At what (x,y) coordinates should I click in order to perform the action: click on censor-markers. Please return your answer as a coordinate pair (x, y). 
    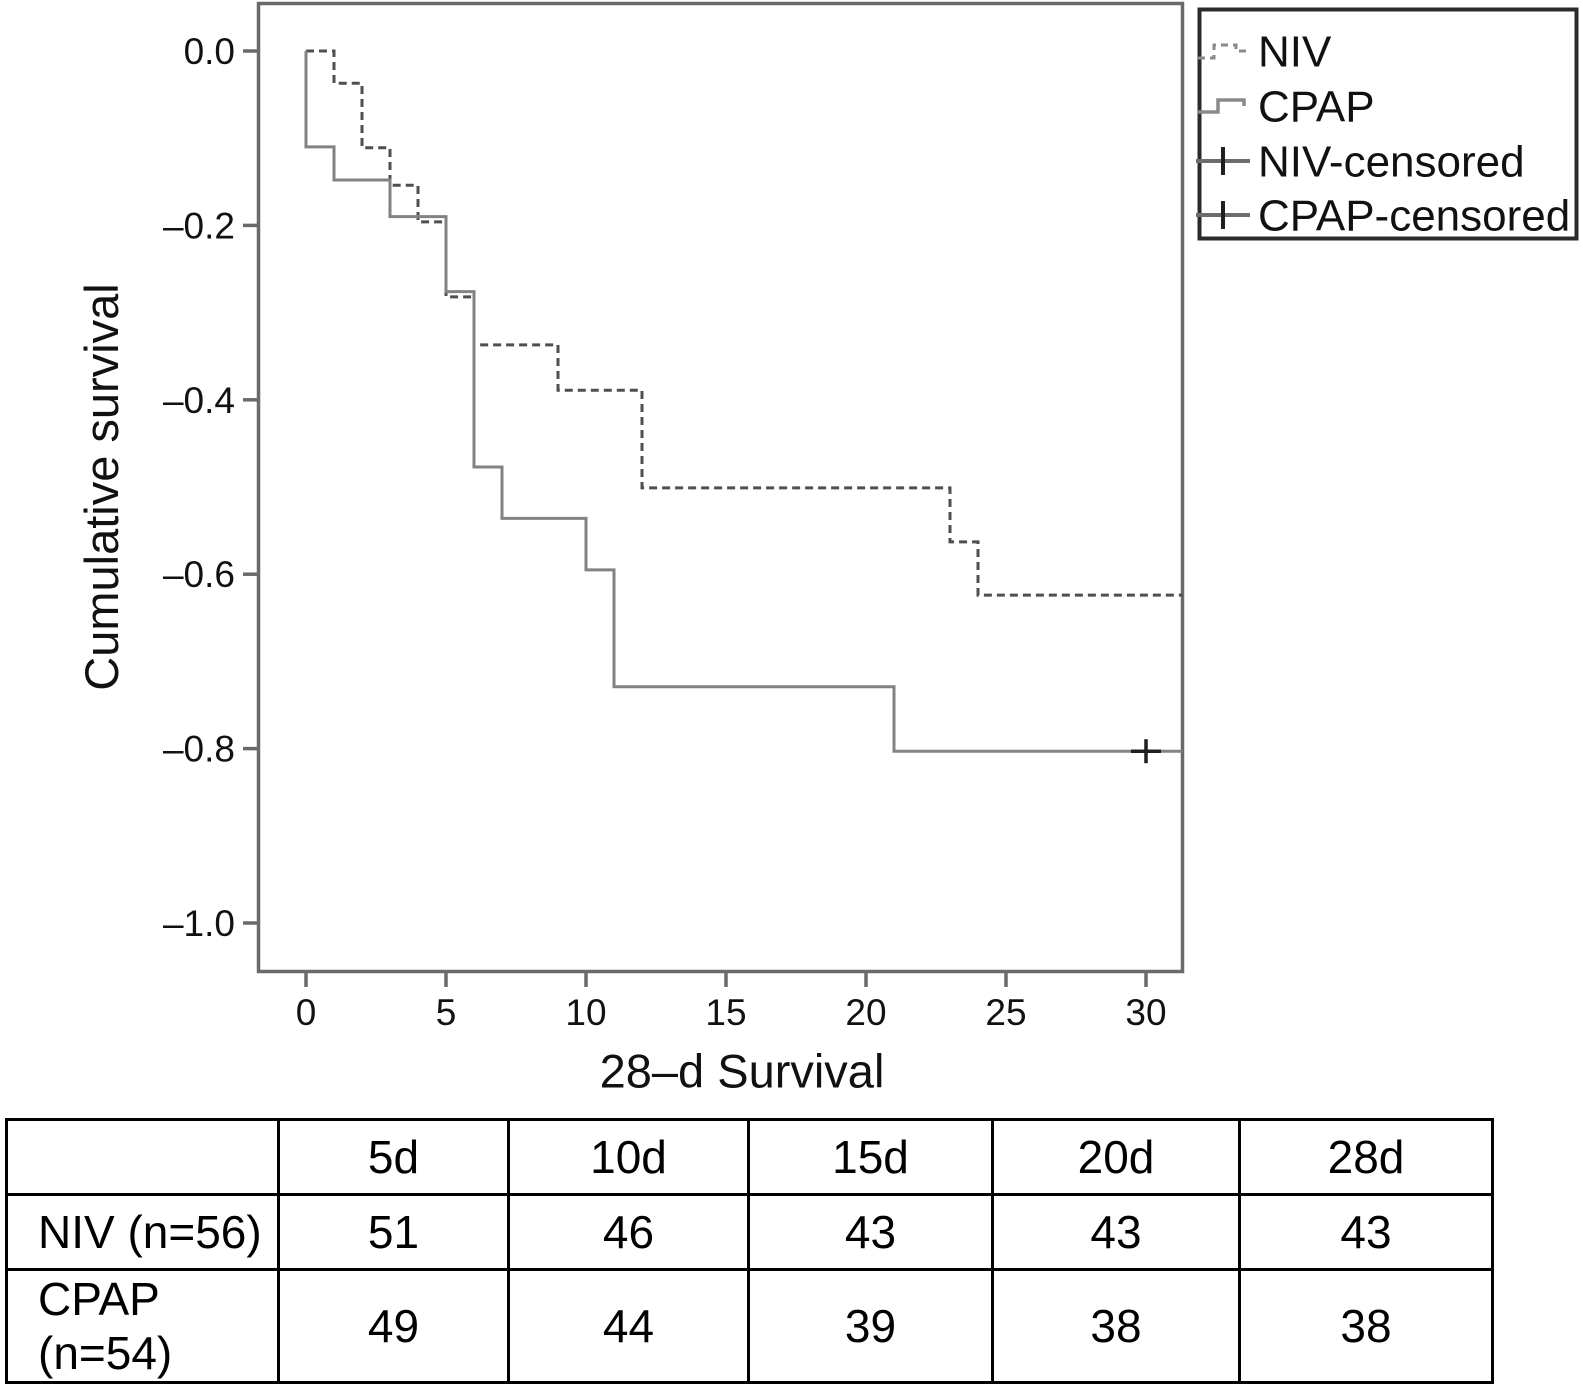
    Looking at the image, I should click on (1146, 751).